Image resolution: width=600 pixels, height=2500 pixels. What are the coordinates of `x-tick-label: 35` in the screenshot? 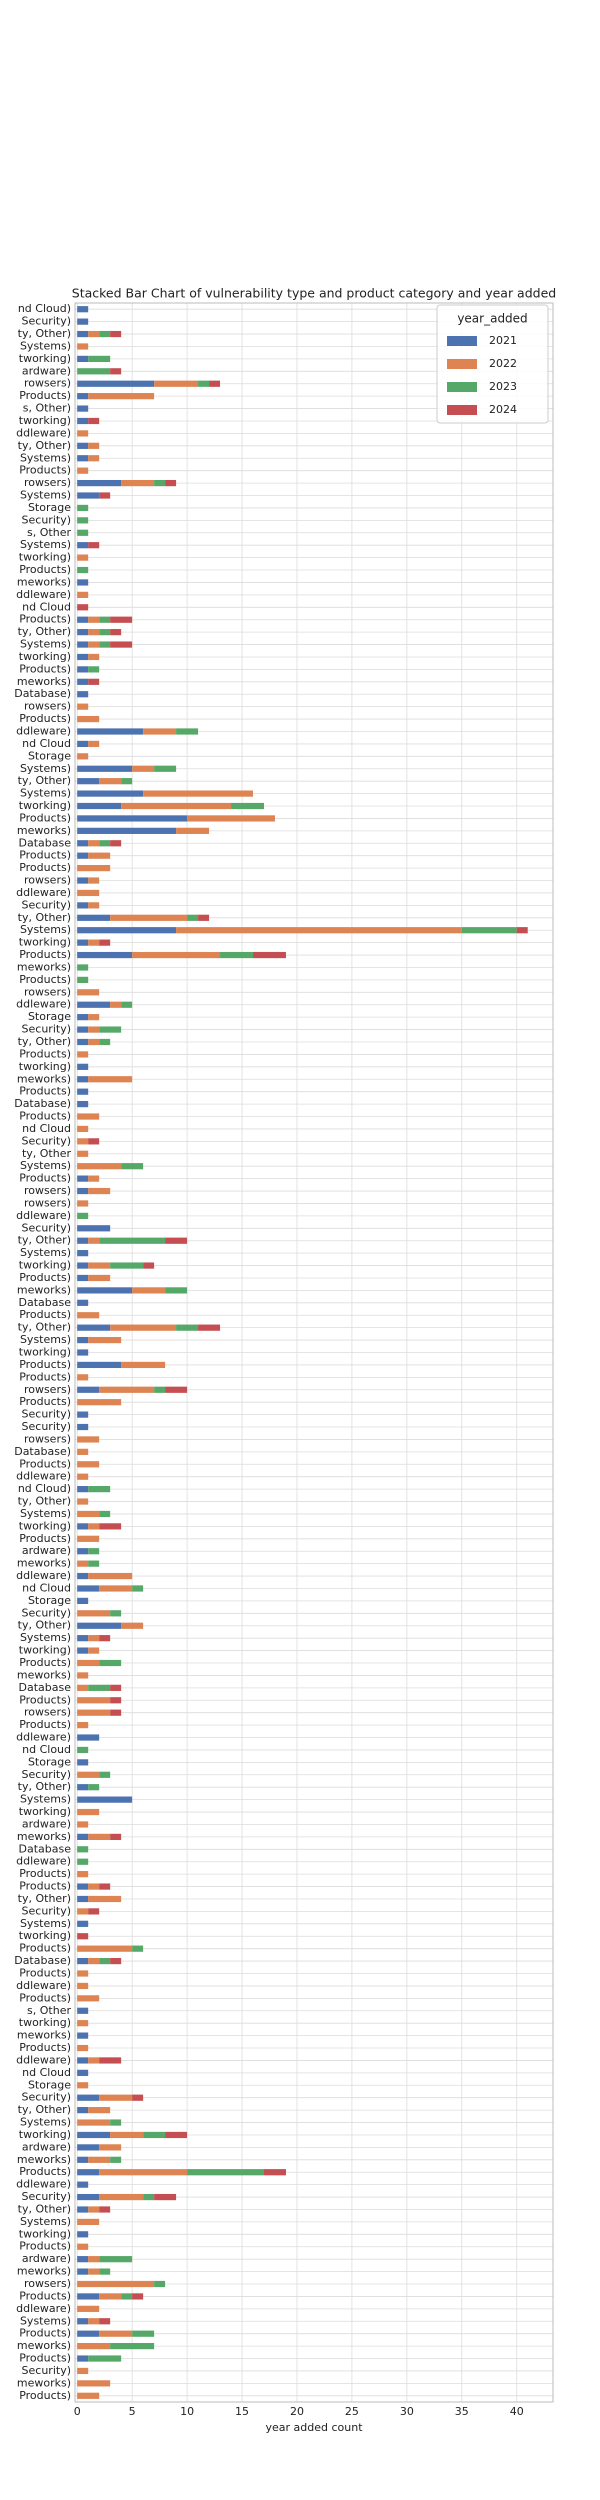 It's located at (462, 2411).